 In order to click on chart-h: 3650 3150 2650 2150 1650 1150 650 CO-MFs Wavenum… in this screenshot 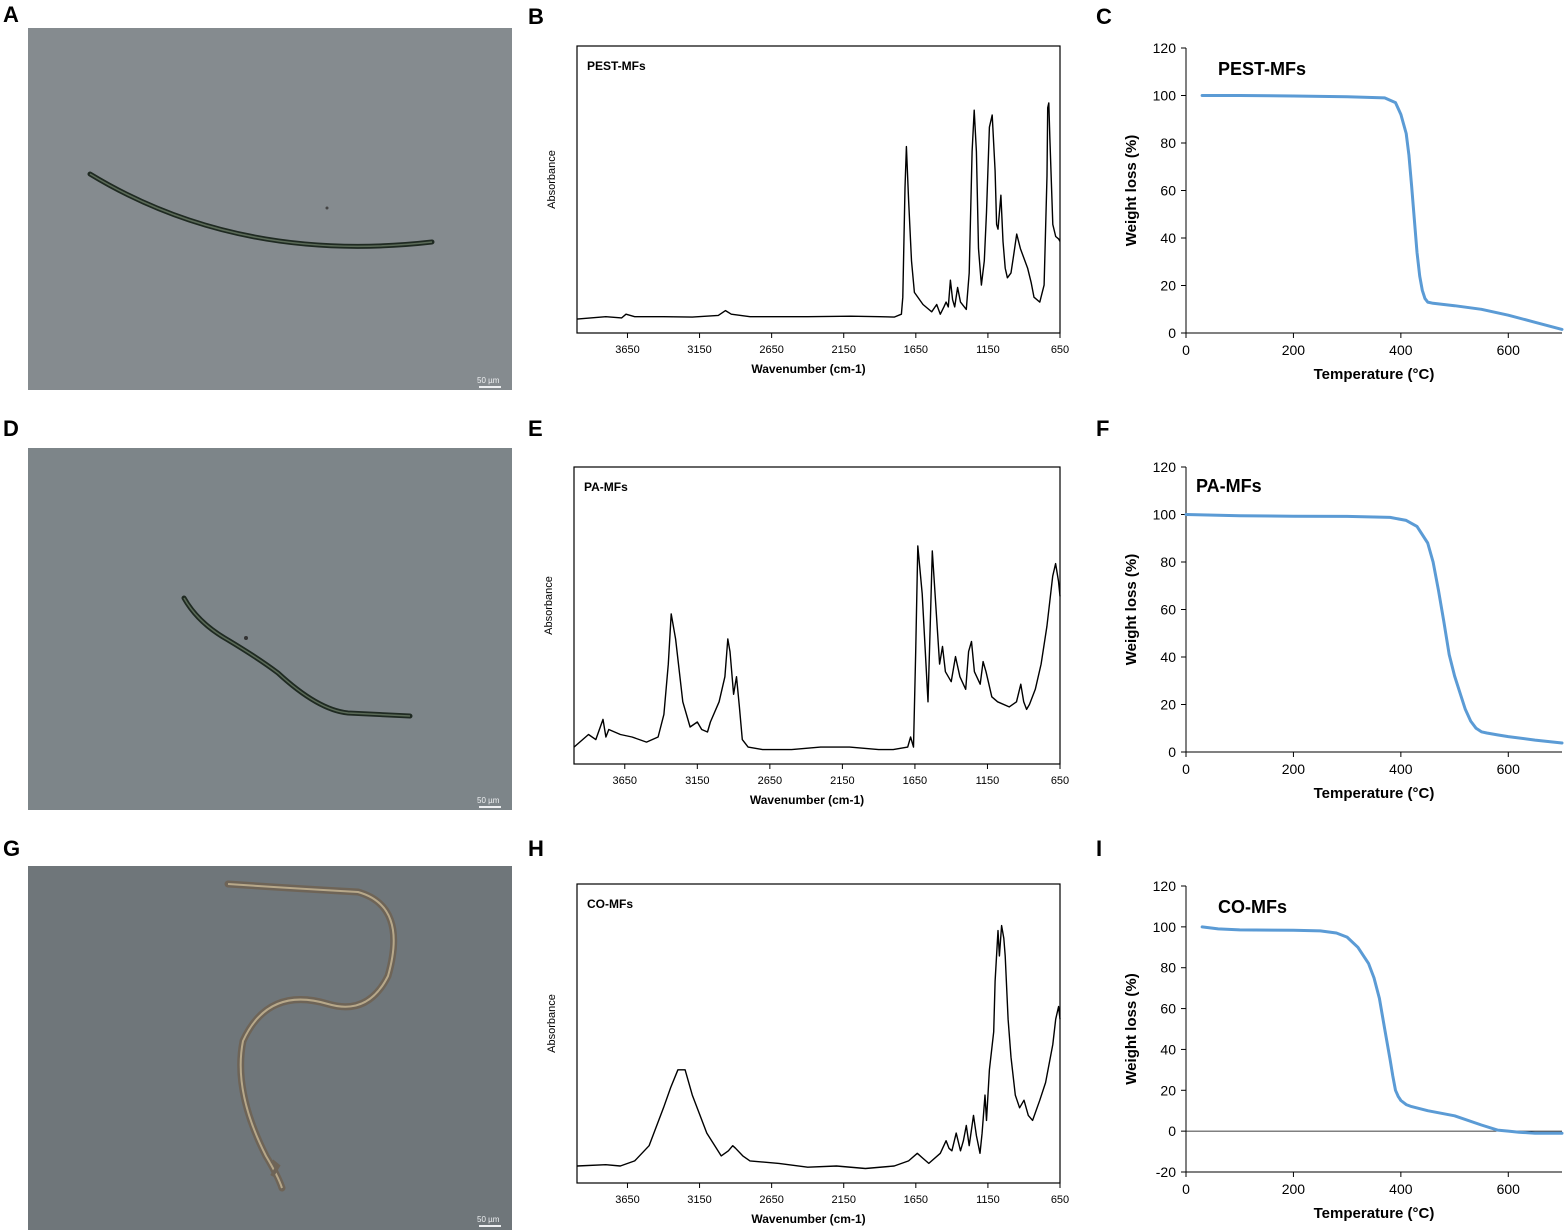, I will do `click(807, 1054)`.